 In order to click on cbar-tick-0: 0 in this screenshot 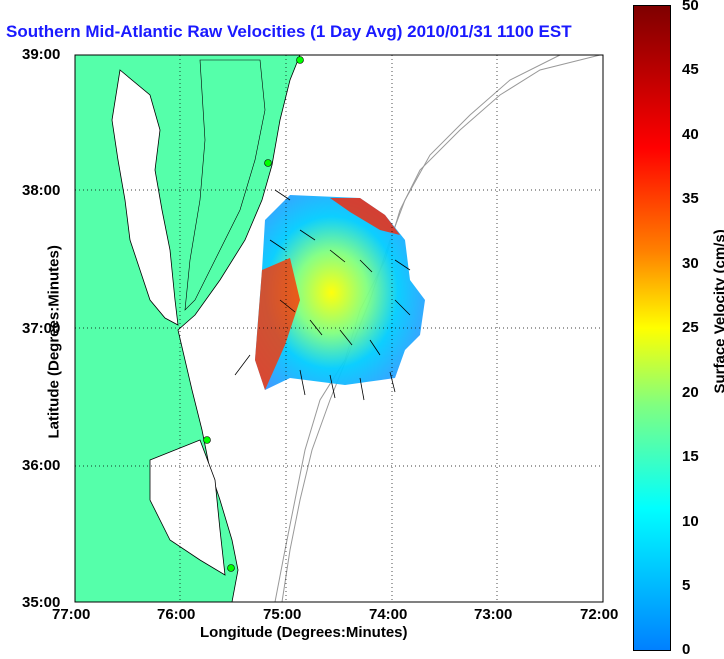, I will do `click(686, 649)`.